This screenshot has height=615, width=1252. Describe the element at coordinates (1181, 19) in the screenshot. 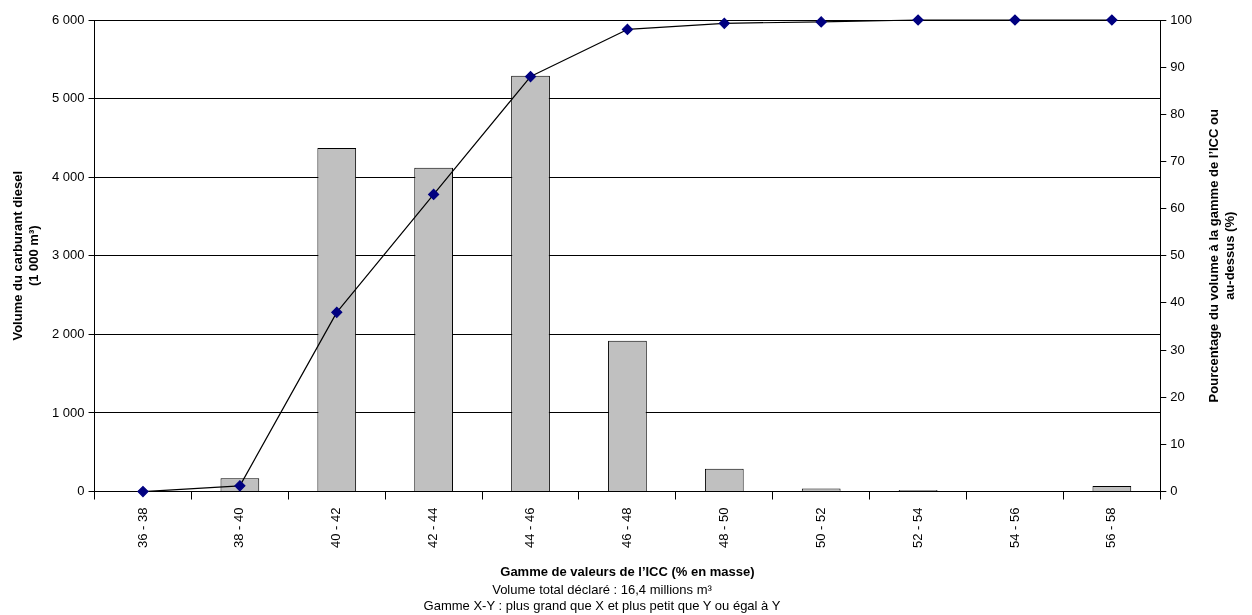

I see `y2-tick-label: 100` at that location.